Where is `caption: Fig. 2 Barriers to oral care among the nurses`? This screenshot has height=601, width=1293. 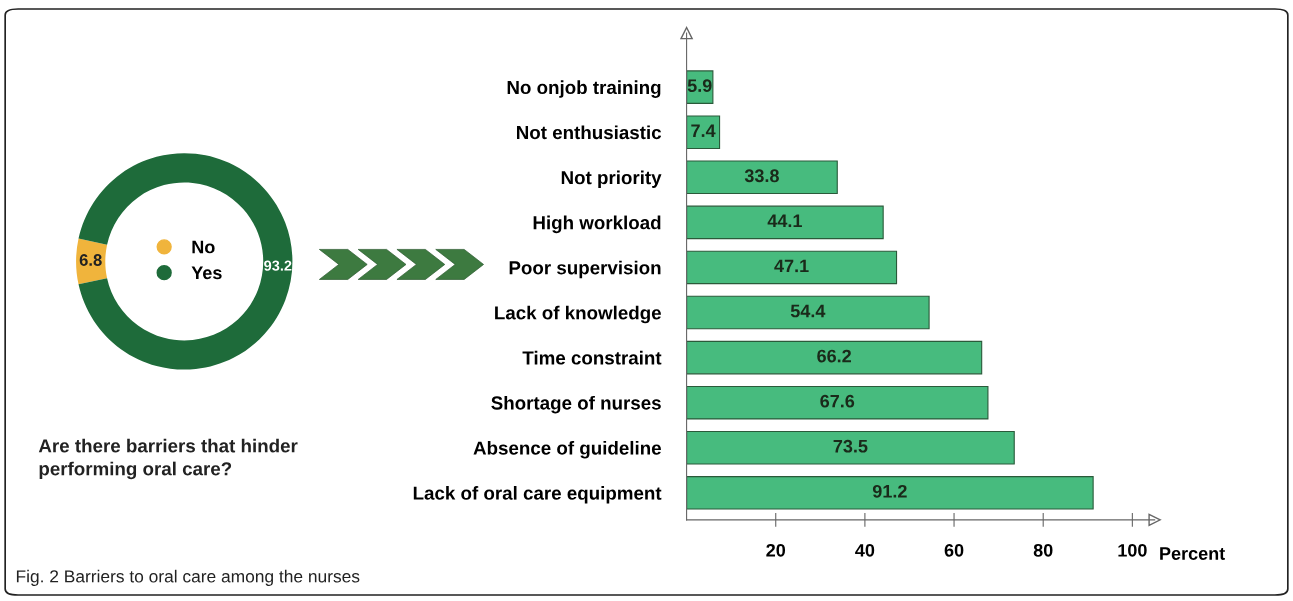 caption: Fig. 2 Barriers to oral care among the nurses is located at coordinates (188, 577).